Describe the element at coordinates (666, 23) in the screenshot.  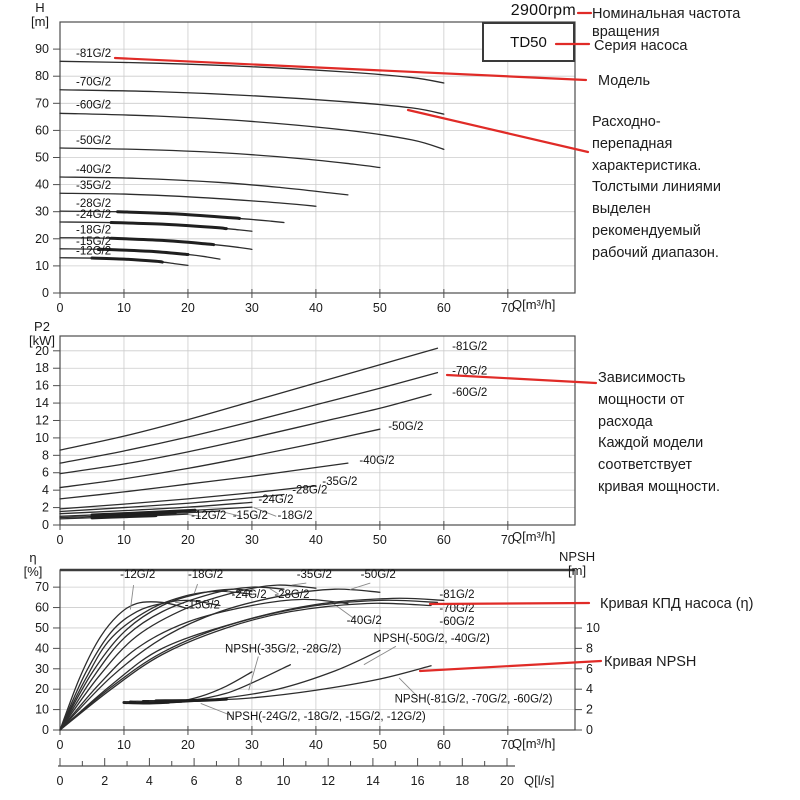
I see `callout-rpm-label: Номинальная частота вращения` at that location.